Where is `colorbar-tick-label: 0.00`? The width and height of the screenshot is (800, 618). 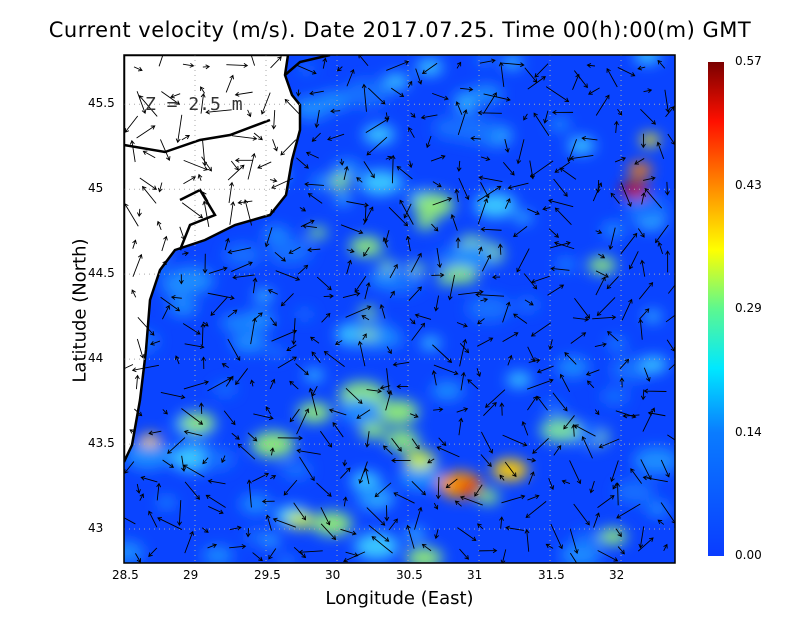 colorbar-tick-label: 0.00 is located at coordinates (748, 555).